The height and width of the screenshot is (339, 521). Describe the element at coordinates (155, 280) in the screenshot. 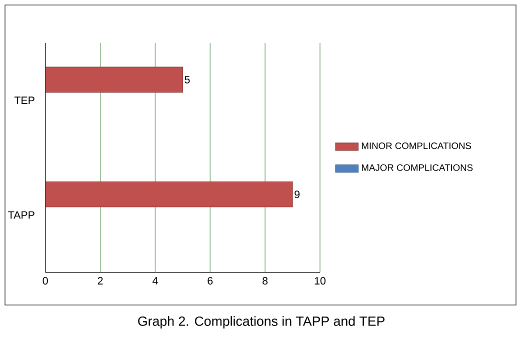

I see `x-tick-label: 4` at that location.